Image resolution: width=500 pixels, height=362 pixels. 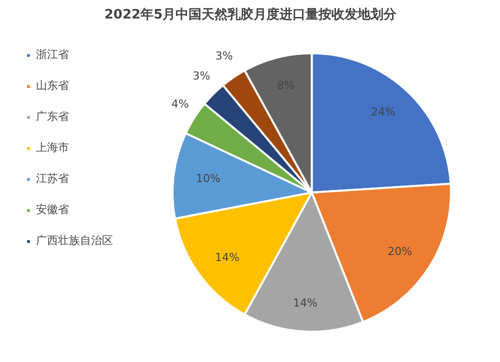 I want to click on data-label: 10%, so click(x=208, y=179).